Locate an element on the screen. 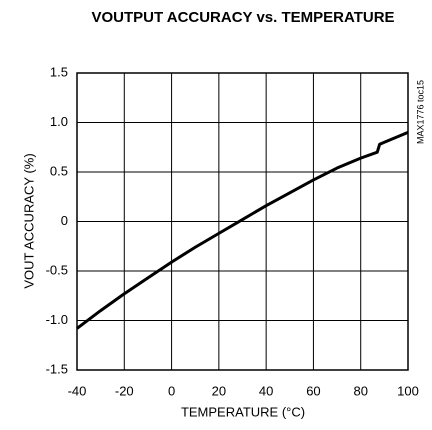 The image size is (432, 430). y-tick-label: -1.5 is located at coordinates (57, 368).